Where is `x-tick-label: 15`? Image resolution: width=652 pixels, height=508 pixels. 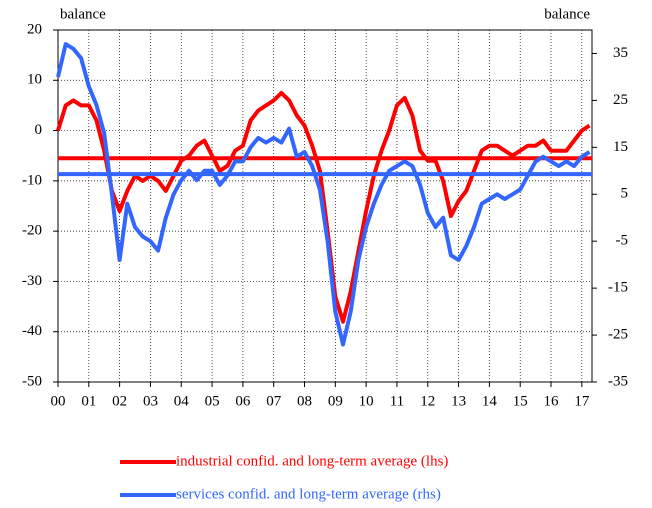 x-tick-label: 15 is located at coordinates (520, 401).